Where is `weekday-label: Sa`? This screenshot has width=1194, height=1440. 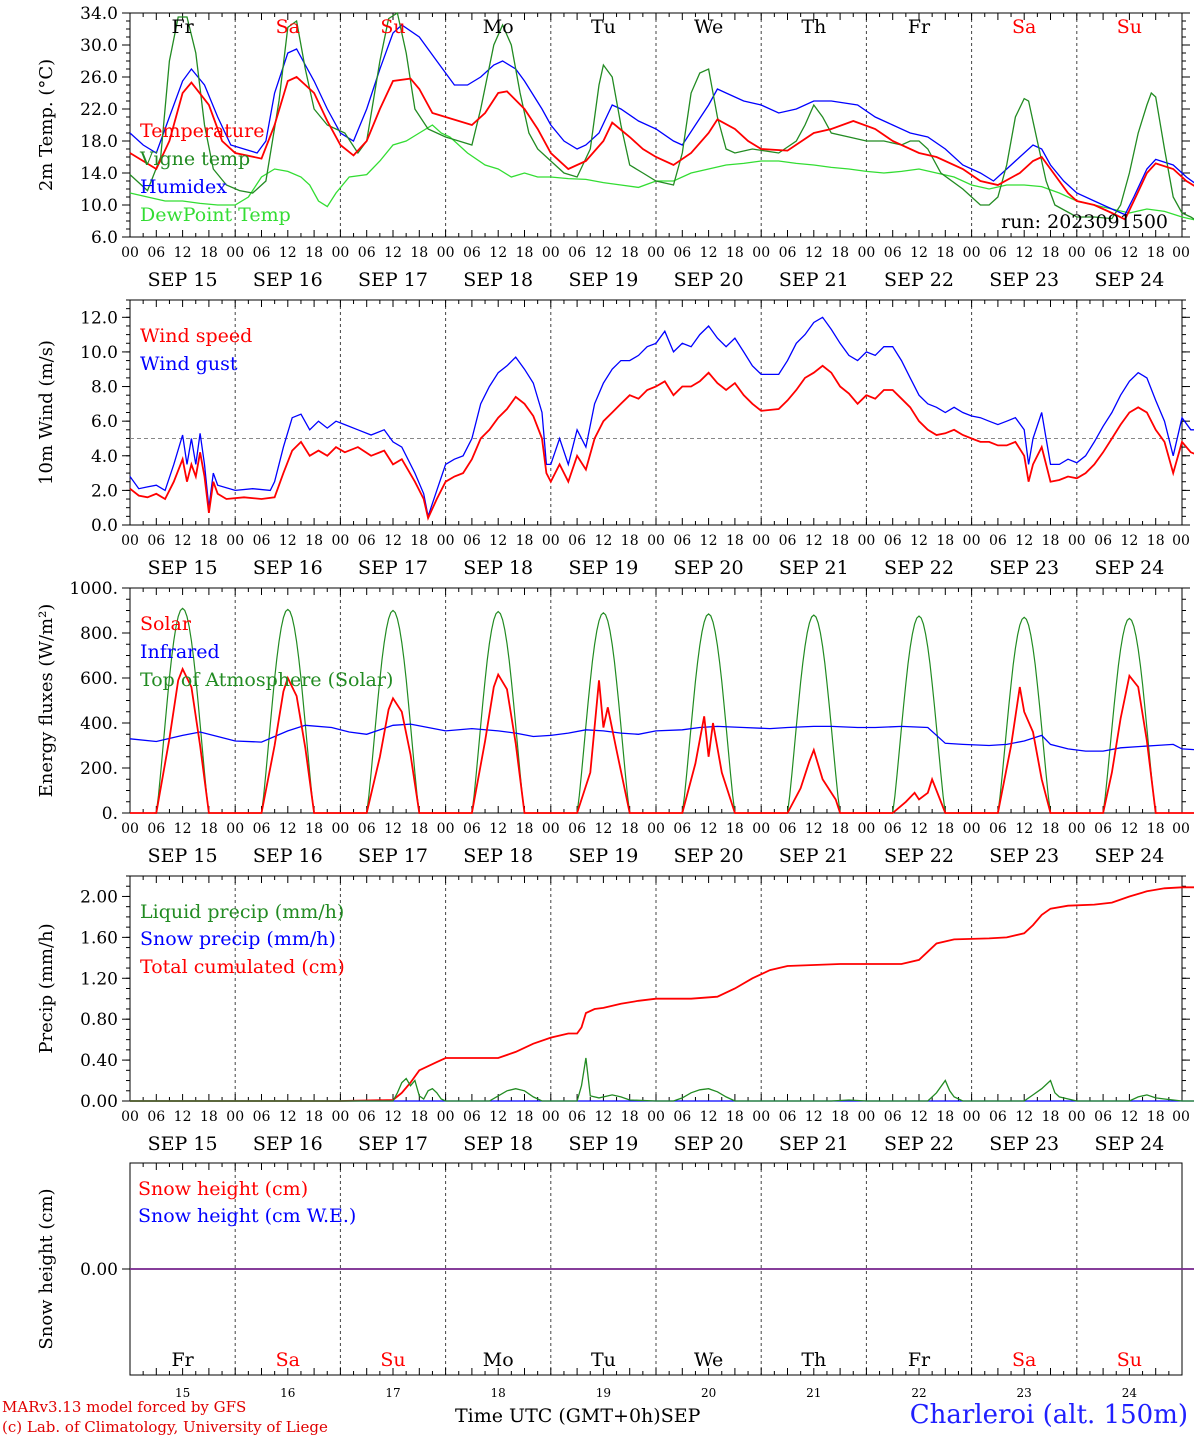 weekday-label: Sa is located at coordinates (1024, 1360).